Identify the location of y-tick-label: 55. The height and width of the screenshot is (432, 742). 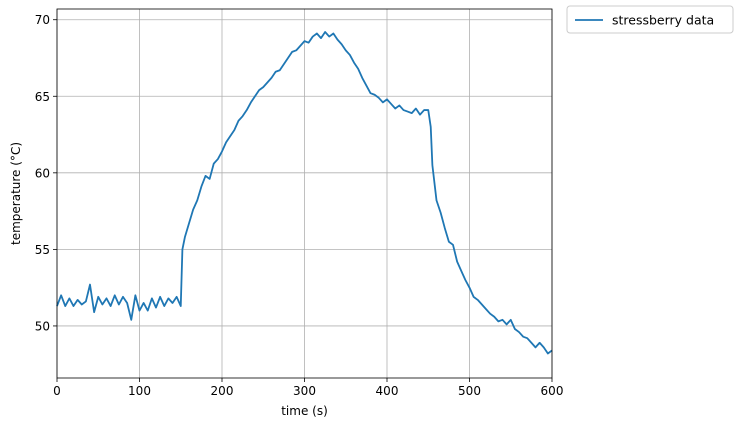
(42, 250).